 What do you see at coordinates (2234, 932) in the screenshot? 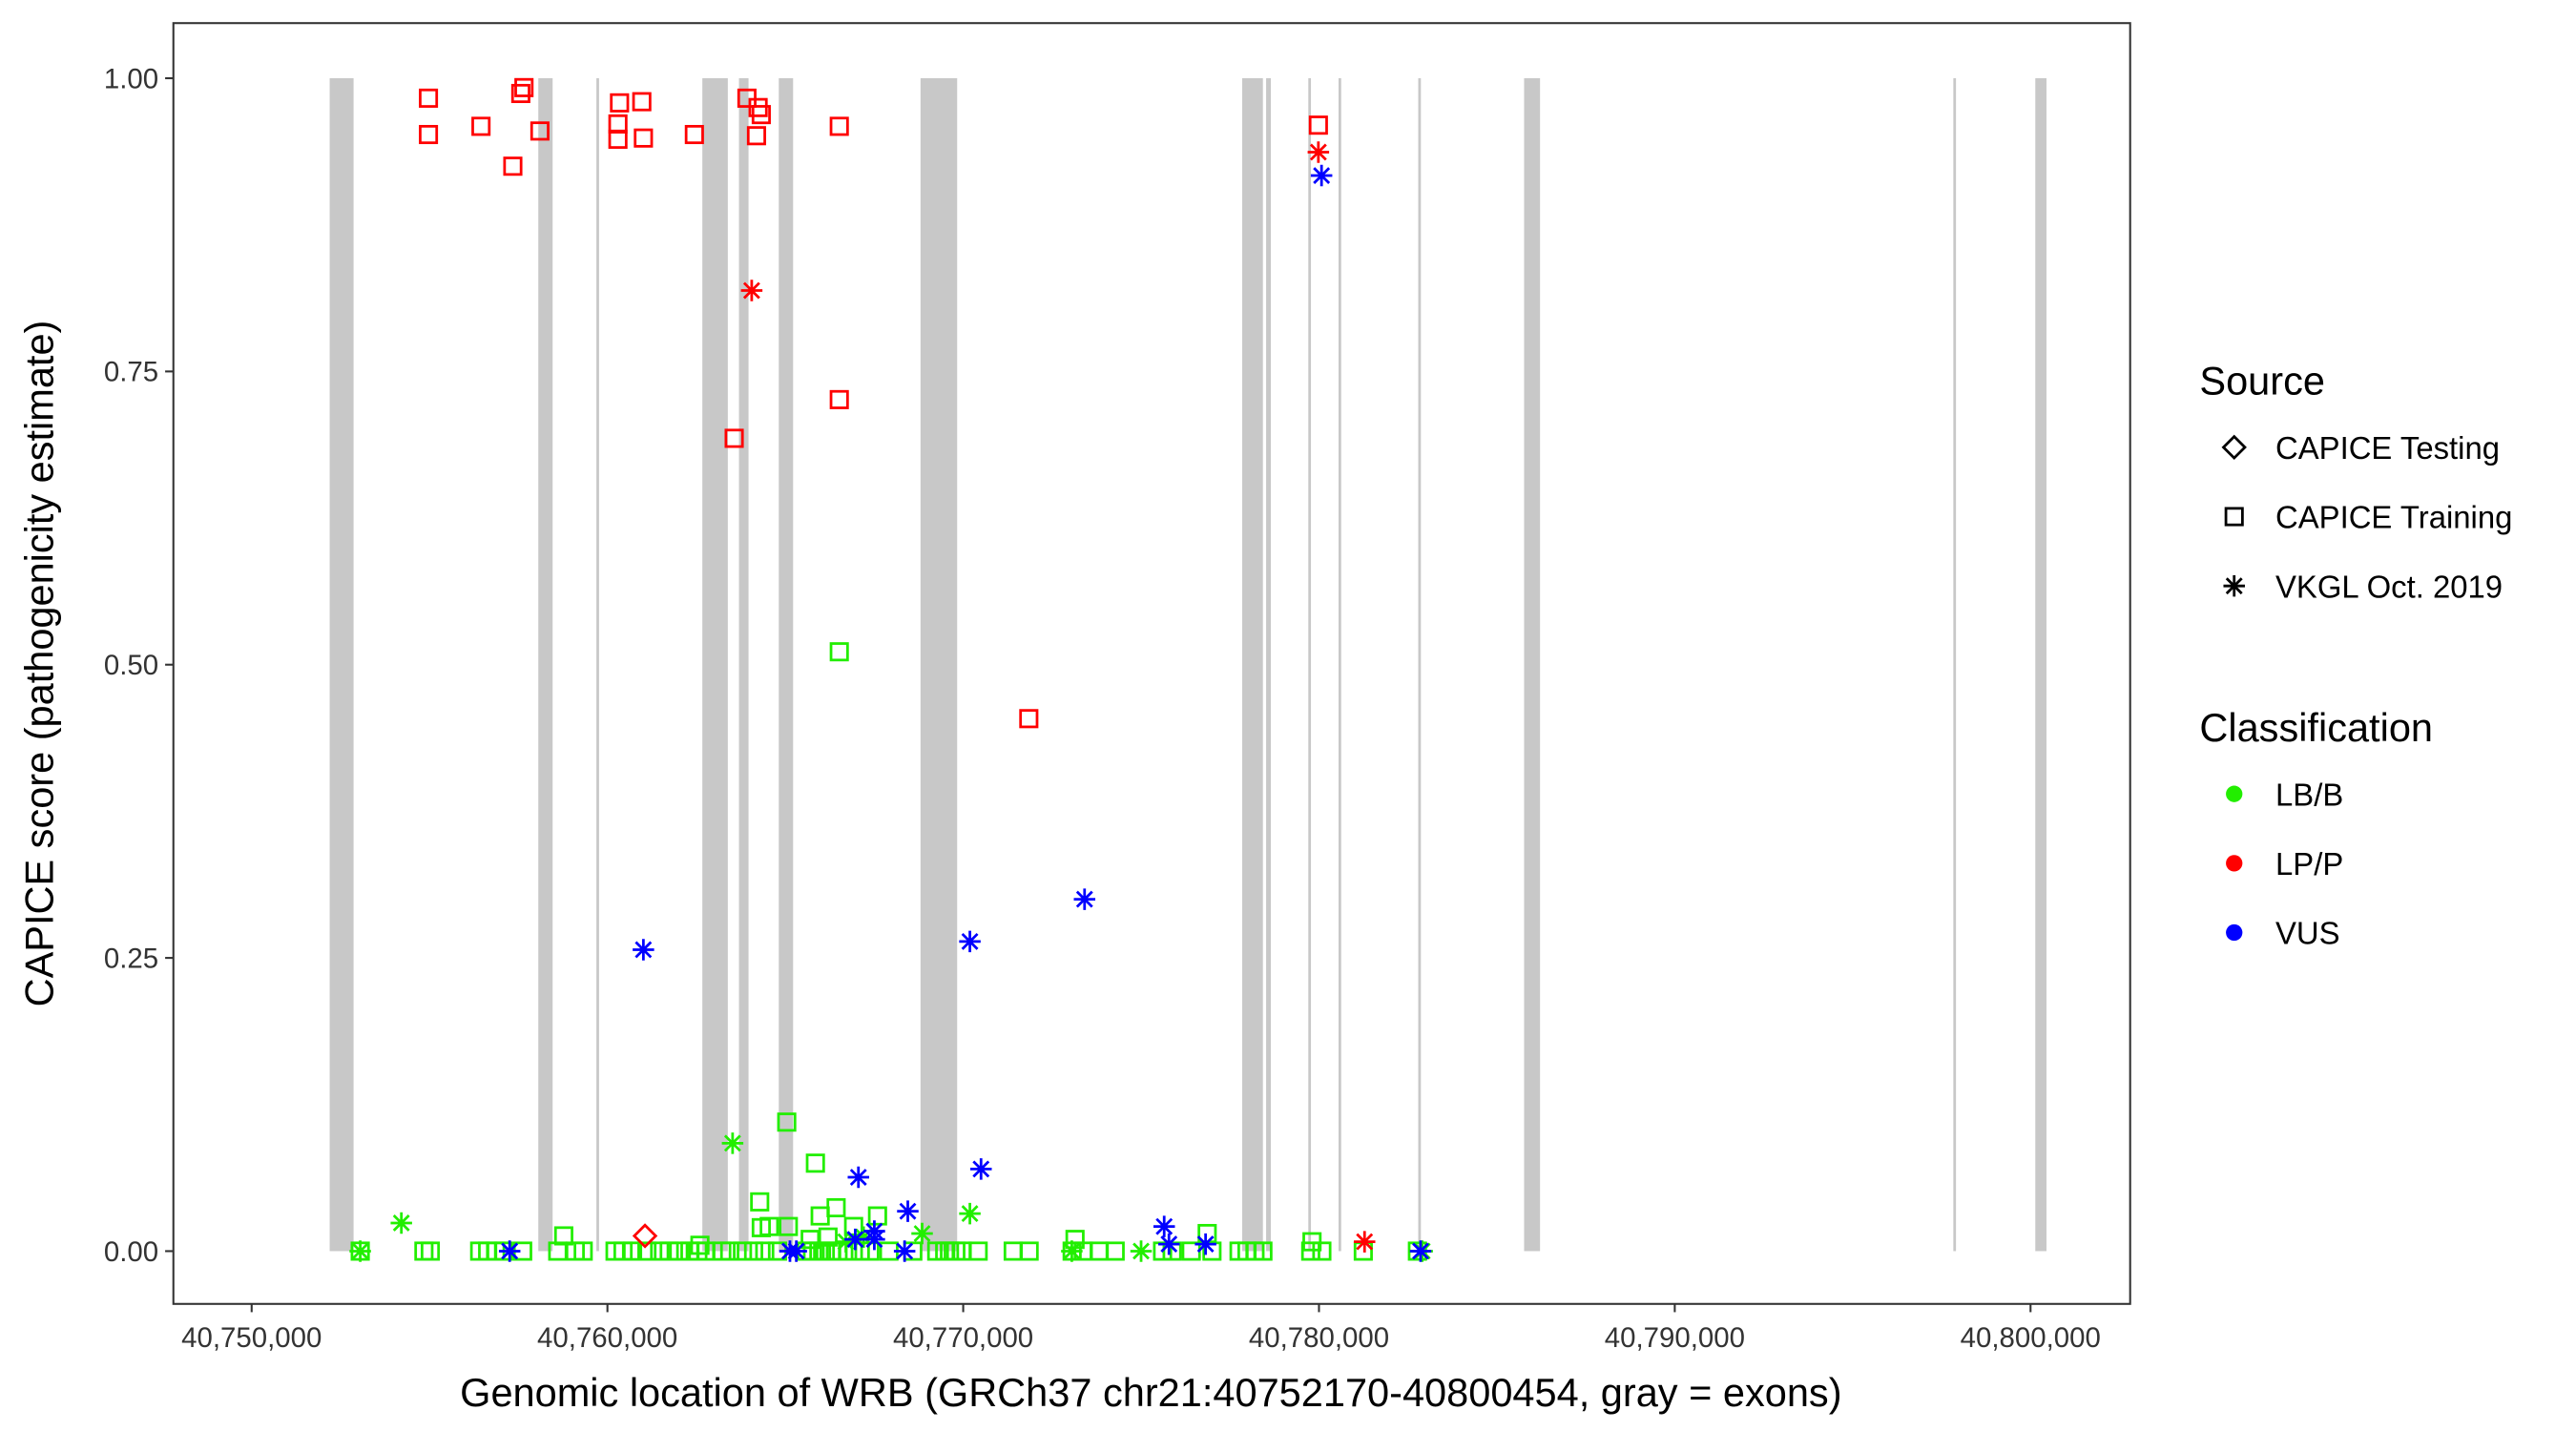
I see `legend-dot-icon` at bounding box center [2234, 932].